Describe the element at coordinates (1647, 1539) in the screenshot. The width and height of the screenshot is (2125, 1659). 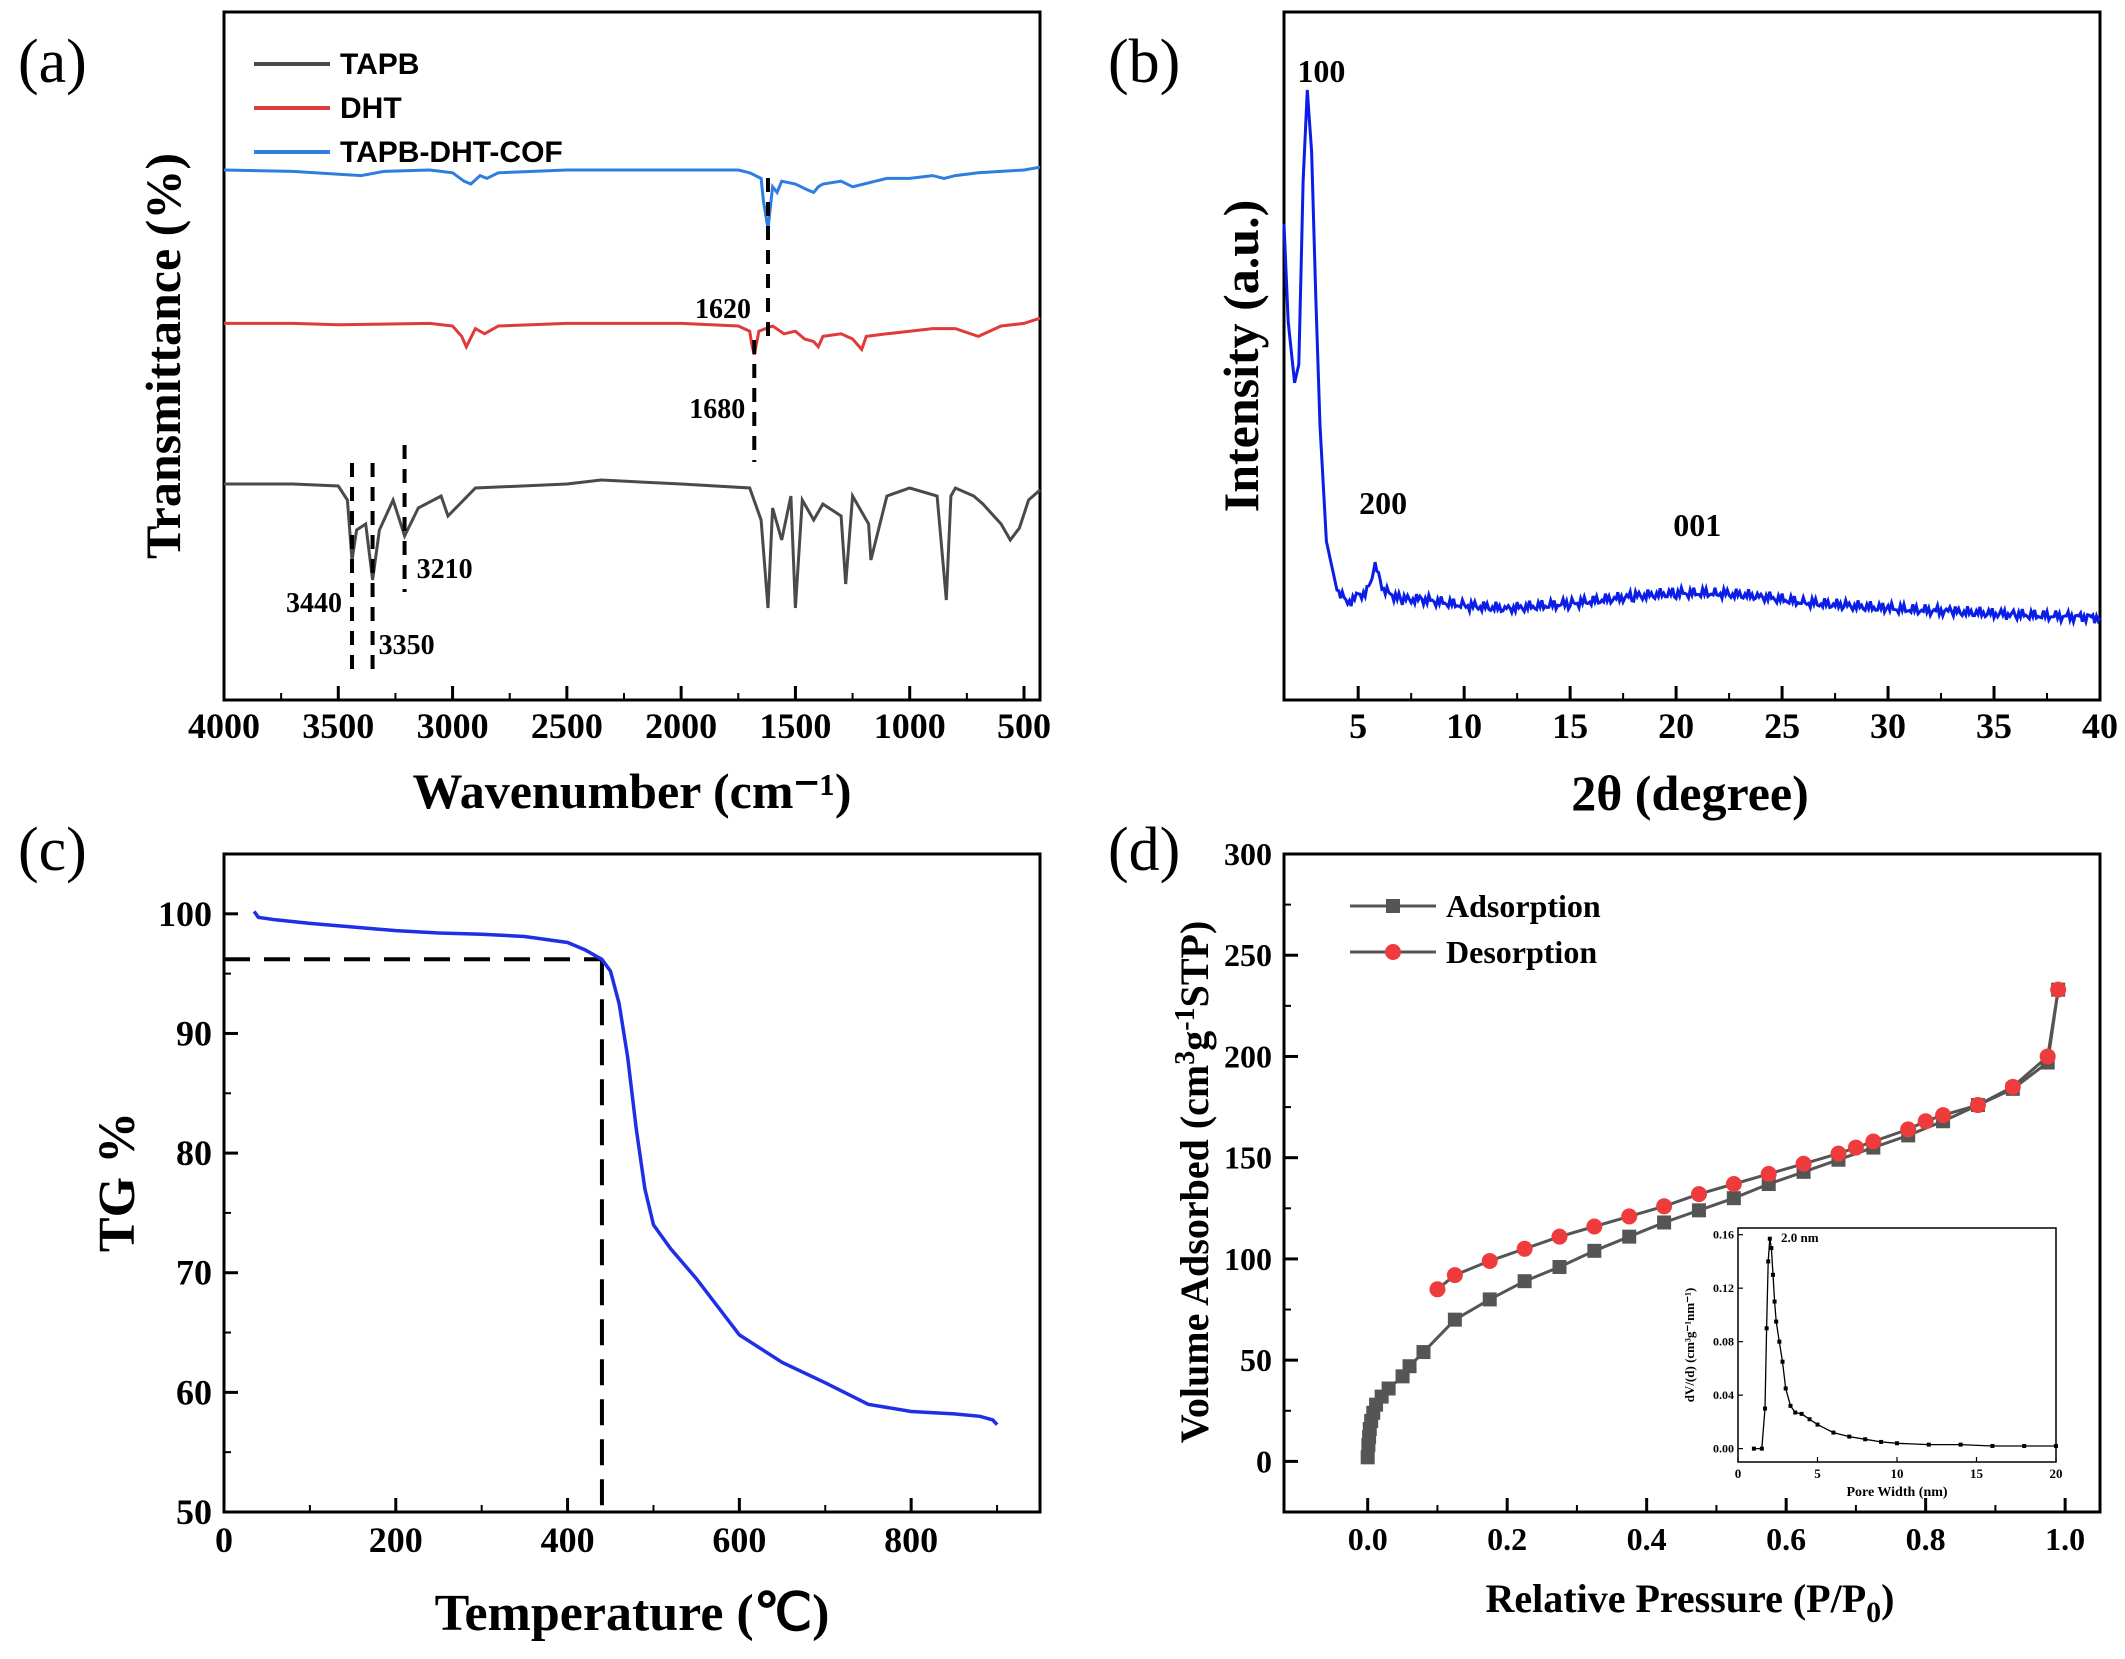
I see `x-tick-label: 0.4` at that location.